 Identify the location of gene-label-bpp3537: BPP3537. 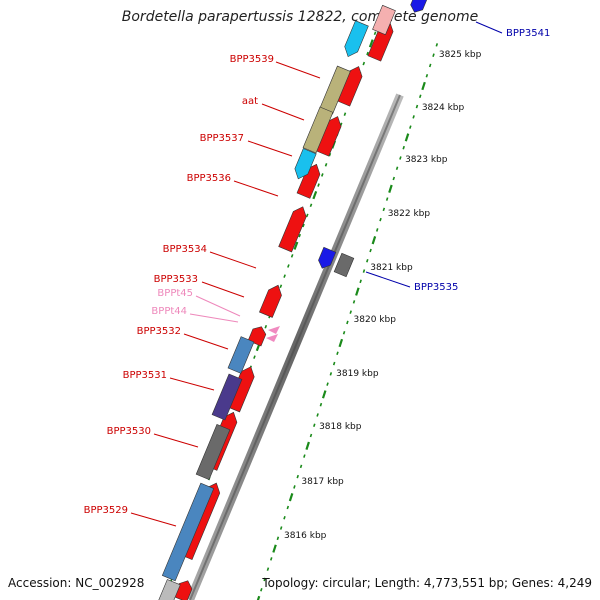
(222, 138).